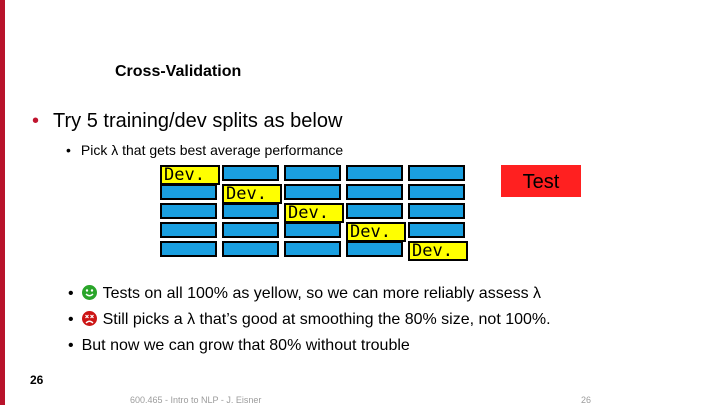 This screenshot has height=405, width=720. Describe the element at coordinates (196, 400) in the screenshot. I see `footer-text: 600.465 - Intro to NLP - J. Eisner` at that location.